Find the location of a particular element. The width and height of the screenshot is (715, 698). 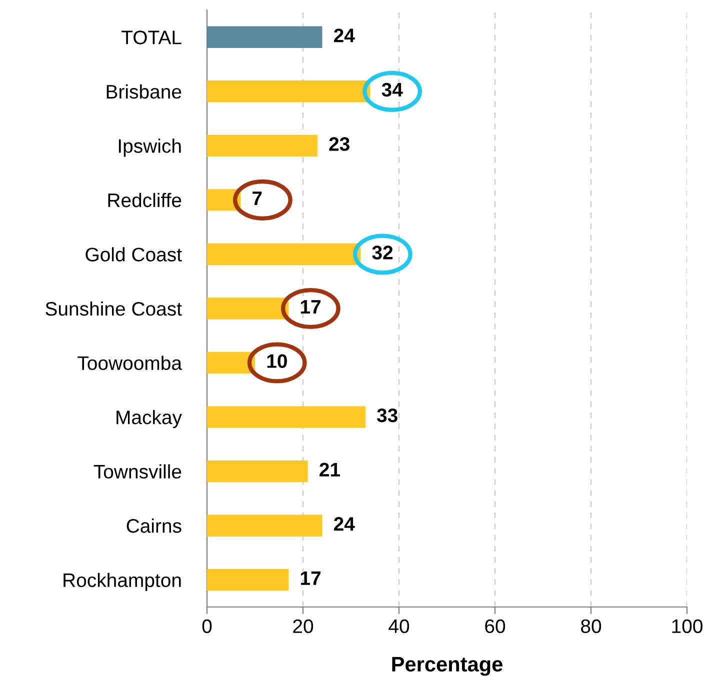

y-tick-label: Redcliffe is located at coordinates (145, 200).